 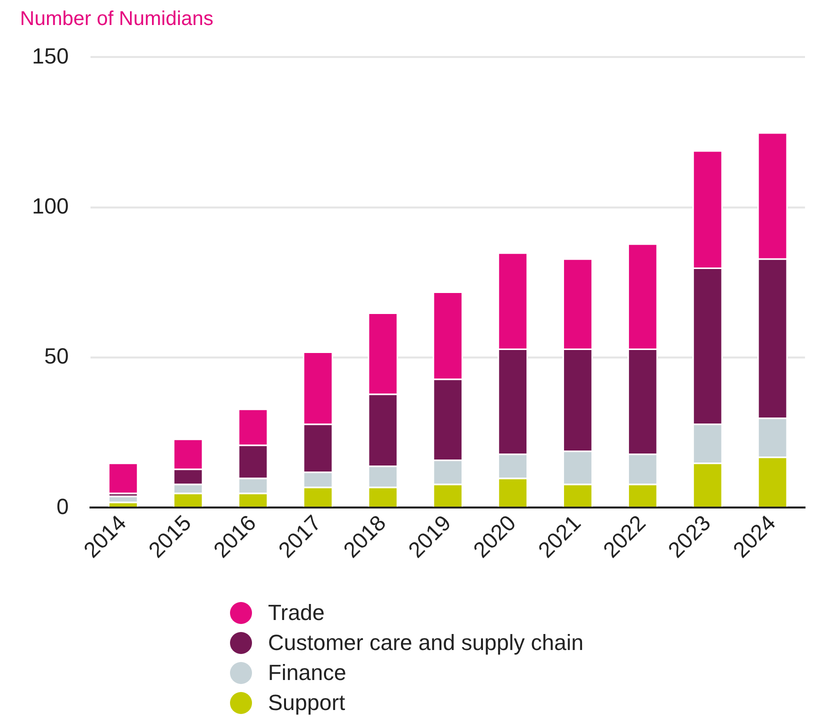 What do you see at coordinates (307, 703) in the screenshot?
I see `legend-label: Support` at bounding box center [307, 703].